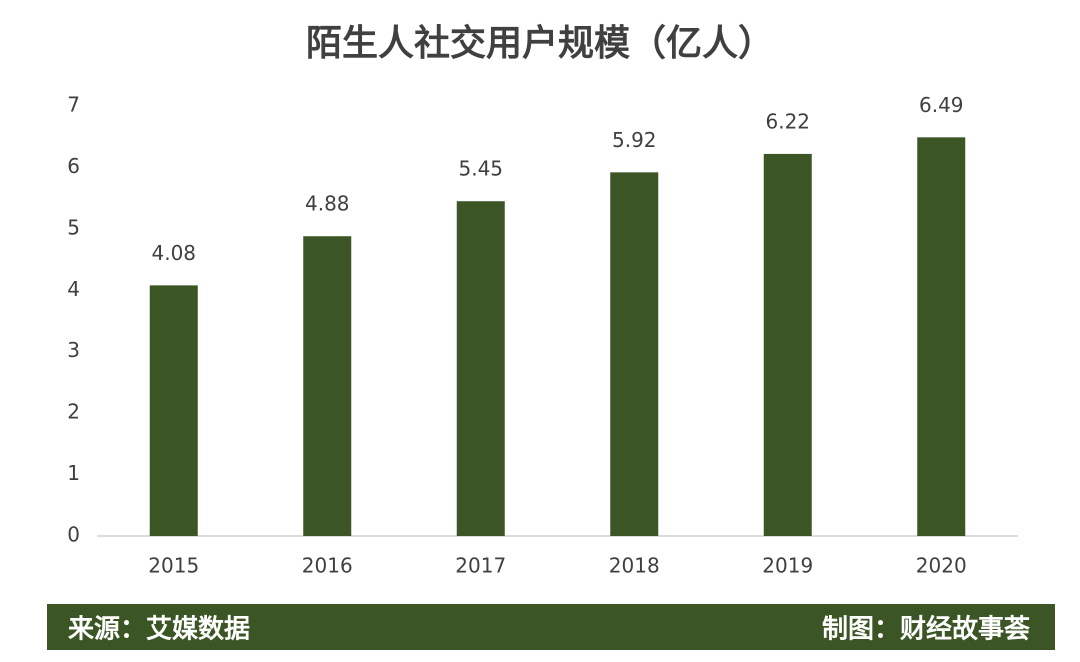 The image size is (1080, 662). I want to click on credit: 制图：财经故事荟, so click(926, 629).